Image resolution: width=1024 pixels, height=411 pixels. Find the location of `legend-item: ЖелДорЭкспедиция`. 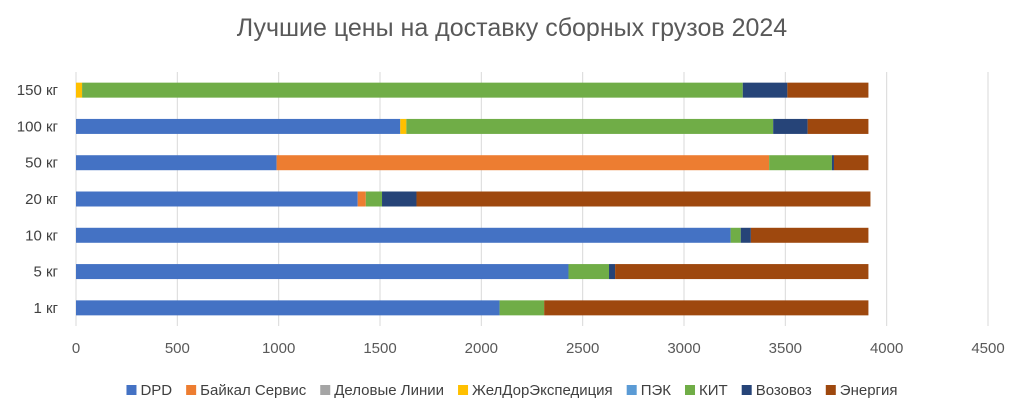

legend-item: ЖелДорЭкспедиция is located at coordinates (535, 390).